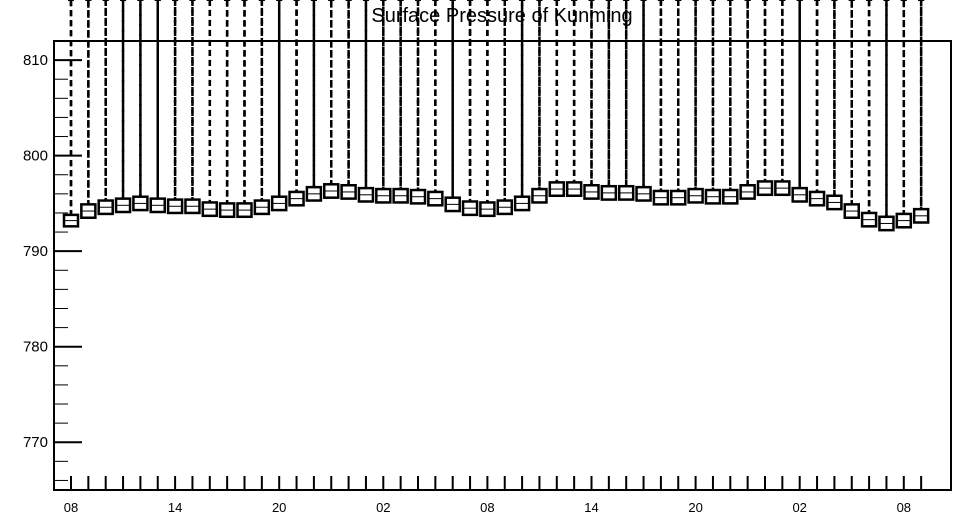 Image resolution: width=958 pixels, height=520 pixels. Describe the element at coordinates (35, 156) in the screenshot. I see `y-tick-label: 800` at that location.